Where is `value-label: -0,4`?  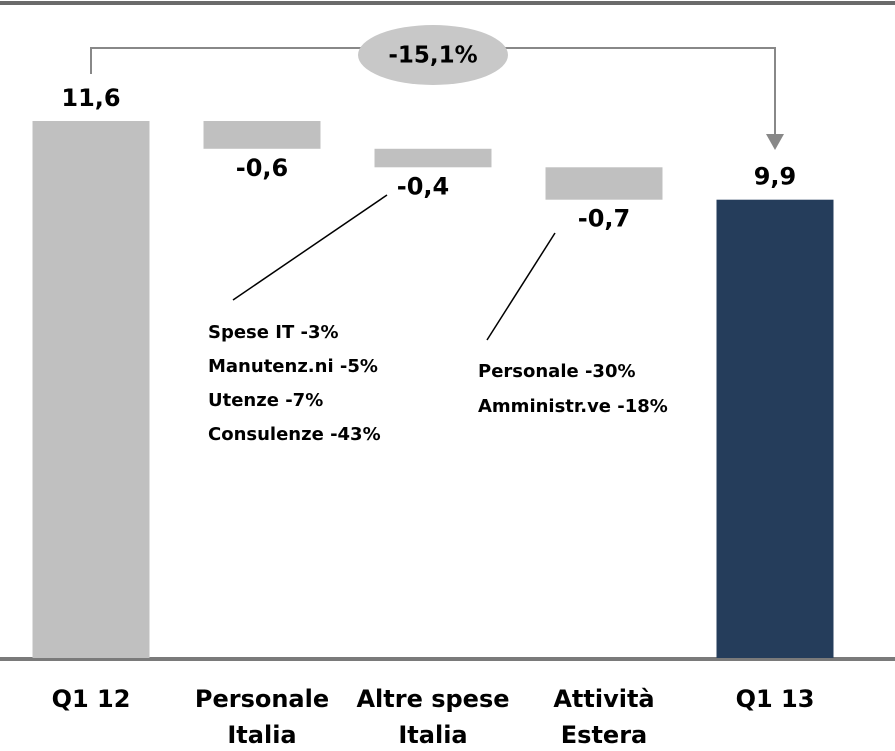
value-label: -0,4 is located at coordinates (423, 186).